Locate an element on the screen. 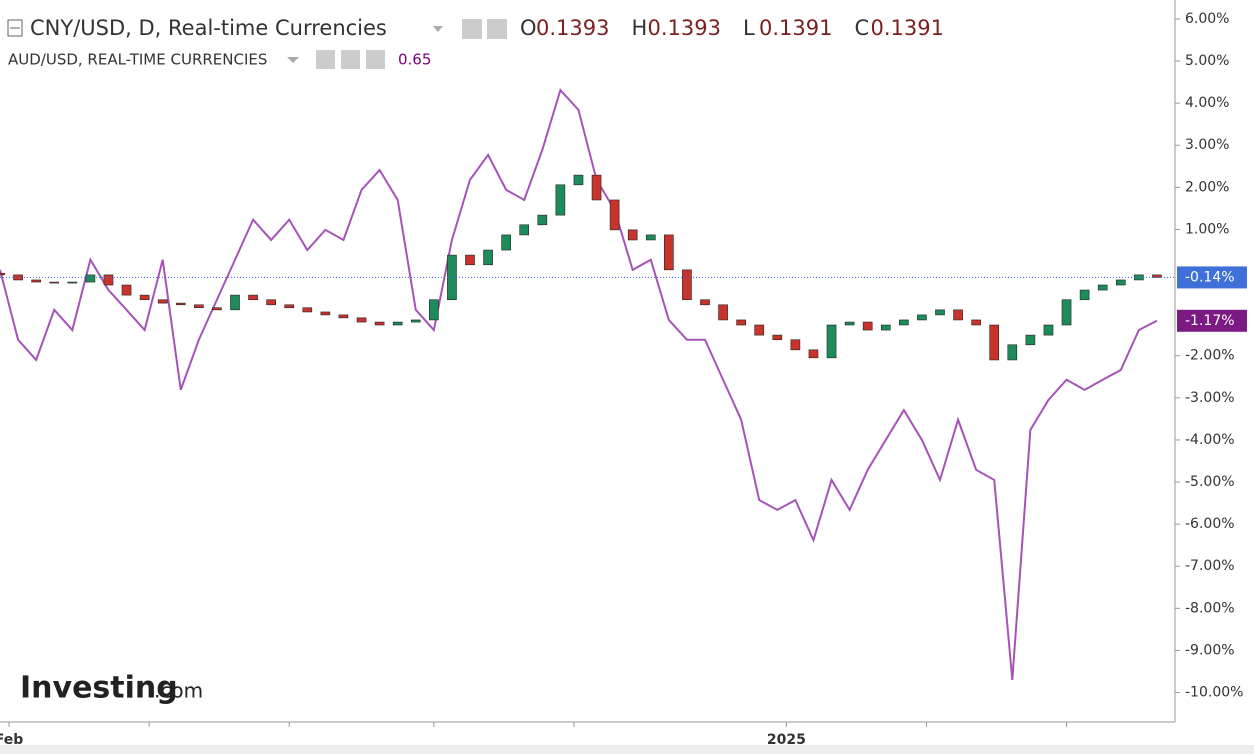 This screenshot has width=1254, height=754. y-tick-label: 4.00% is located at coordinates (1207, 103).